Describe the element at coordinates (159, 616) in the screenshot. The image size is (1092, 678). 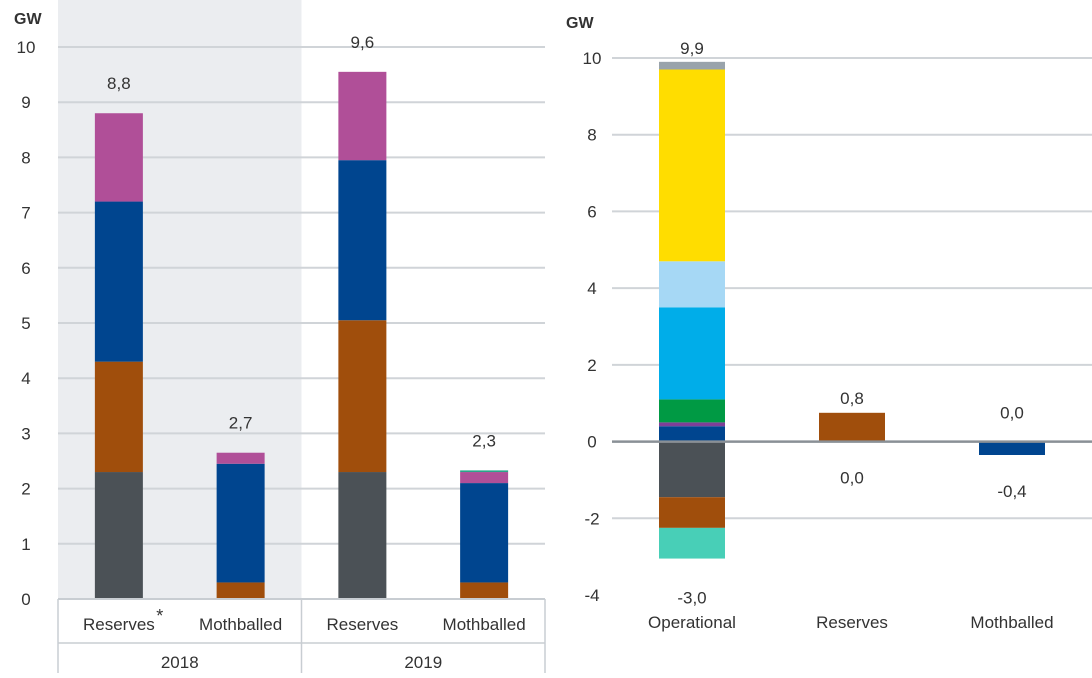
I see `footnote-marker: *` at that location.